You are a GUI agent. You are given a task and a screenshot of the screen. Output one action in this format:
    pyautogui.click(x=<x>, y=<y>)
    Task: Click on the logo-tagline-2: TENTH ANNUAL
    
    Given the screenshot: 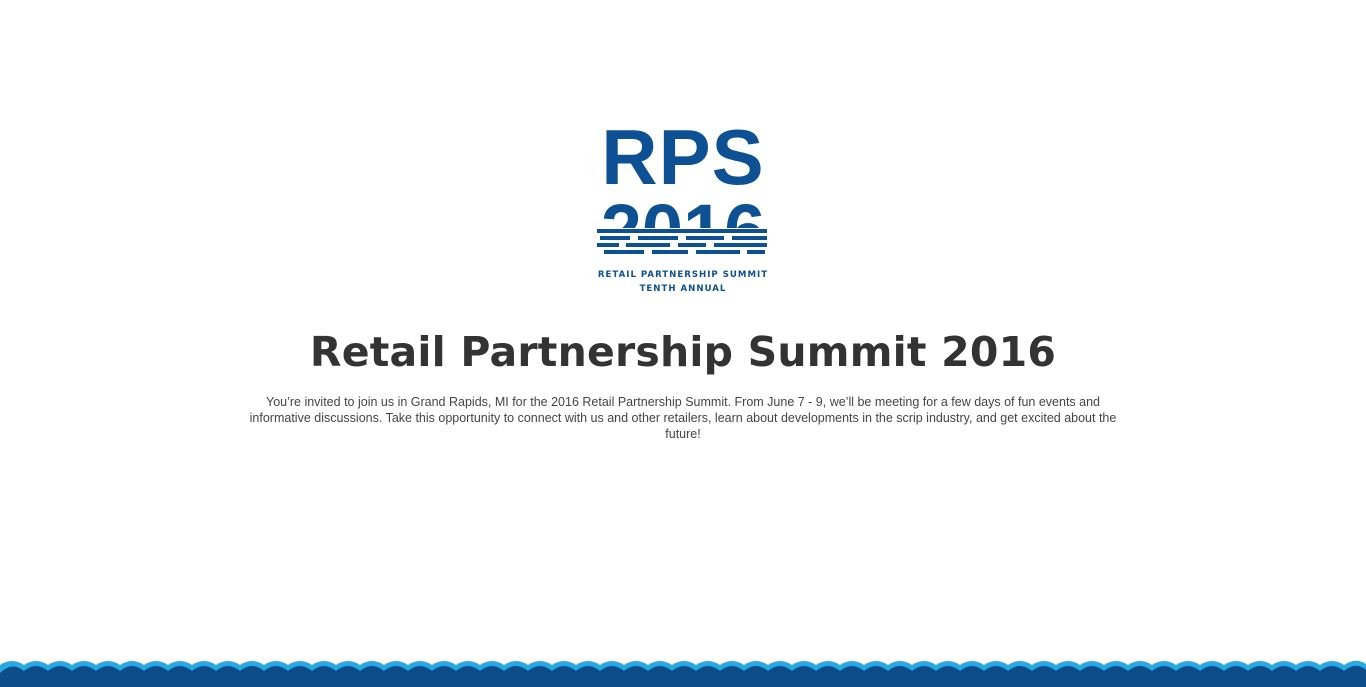 What is the action you would take?
    pyautogui.click(x=683, y=289)
    